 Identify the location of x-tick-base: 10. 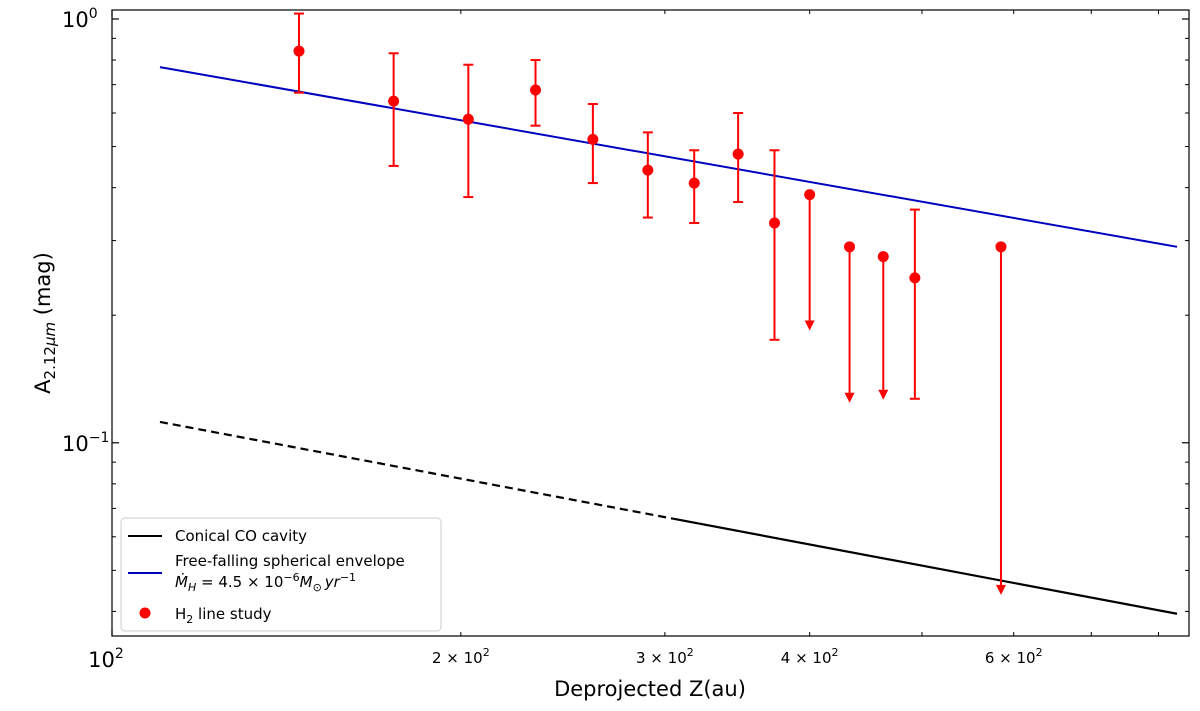
(101, 660).